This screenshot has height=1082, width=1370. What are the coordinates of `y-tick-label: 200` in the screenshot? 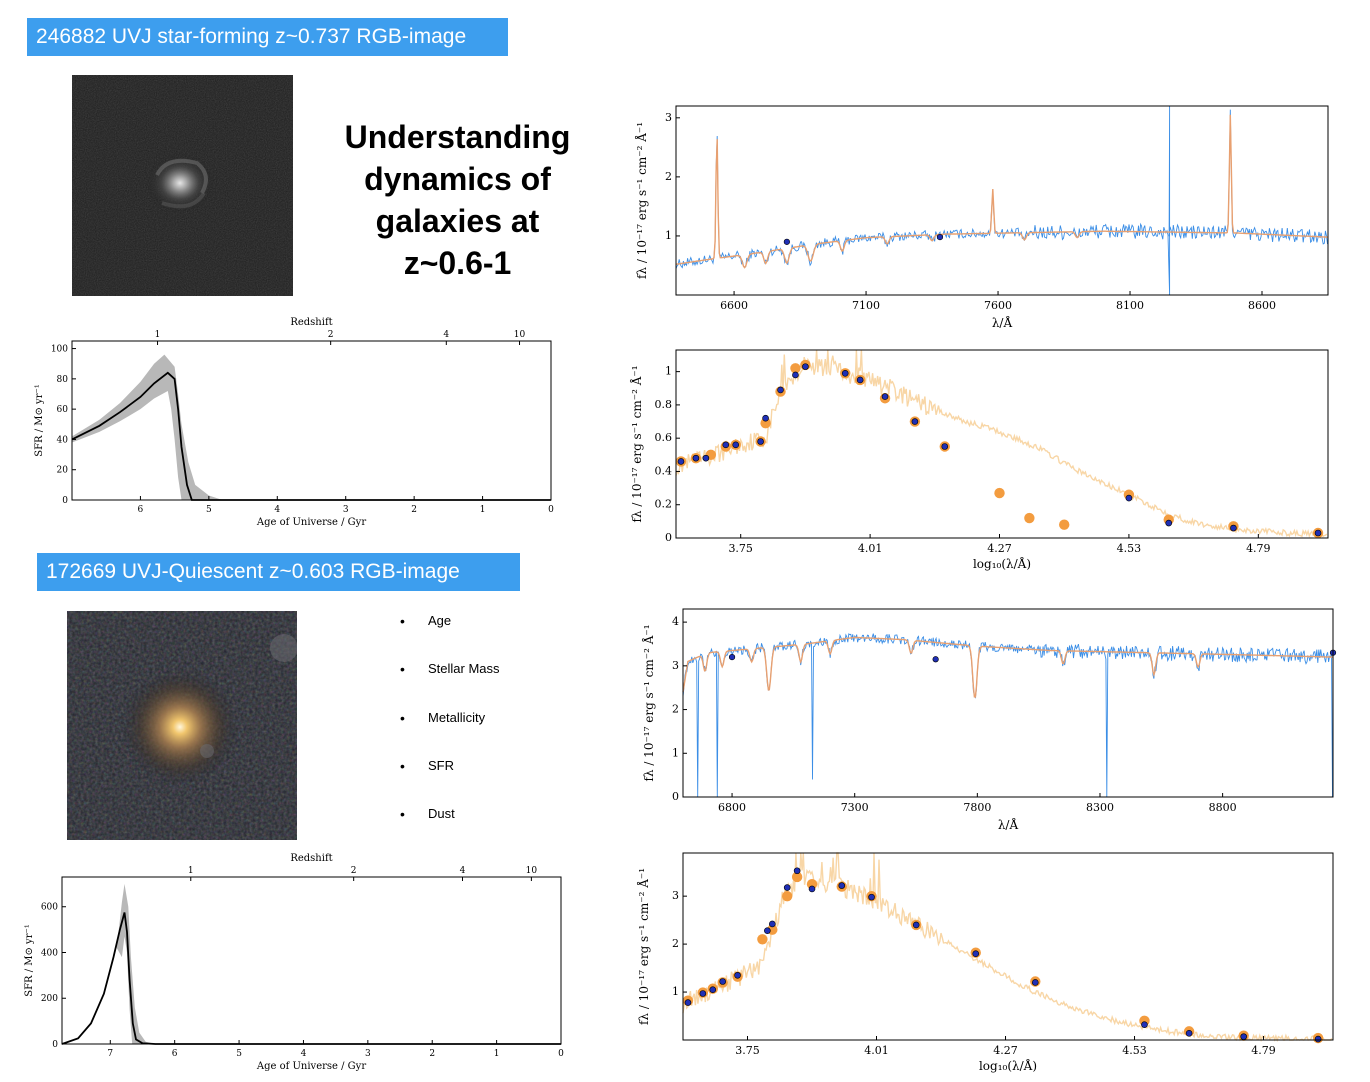 It's located at (49, 999).